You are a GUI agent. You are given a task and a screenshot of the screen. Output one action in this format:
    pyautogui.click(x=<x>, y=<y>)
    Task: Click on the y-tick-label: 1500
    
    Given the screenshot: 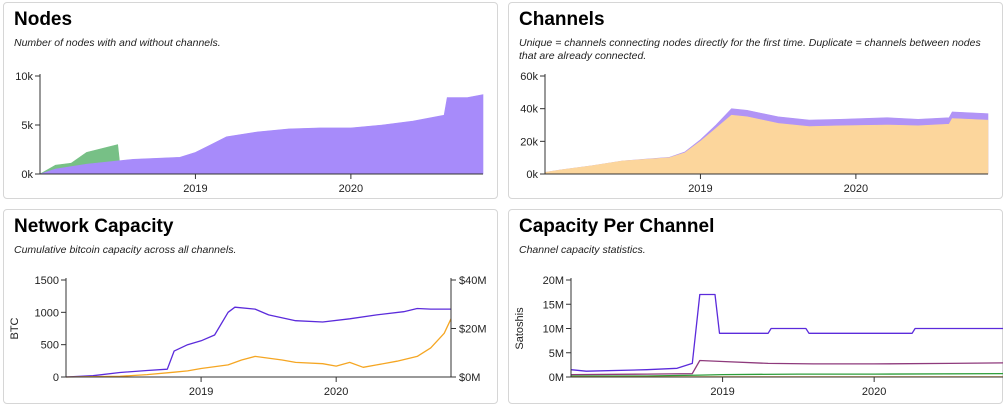 What is the action you would take?
    pyautogui.click(x=47, y=281)
    